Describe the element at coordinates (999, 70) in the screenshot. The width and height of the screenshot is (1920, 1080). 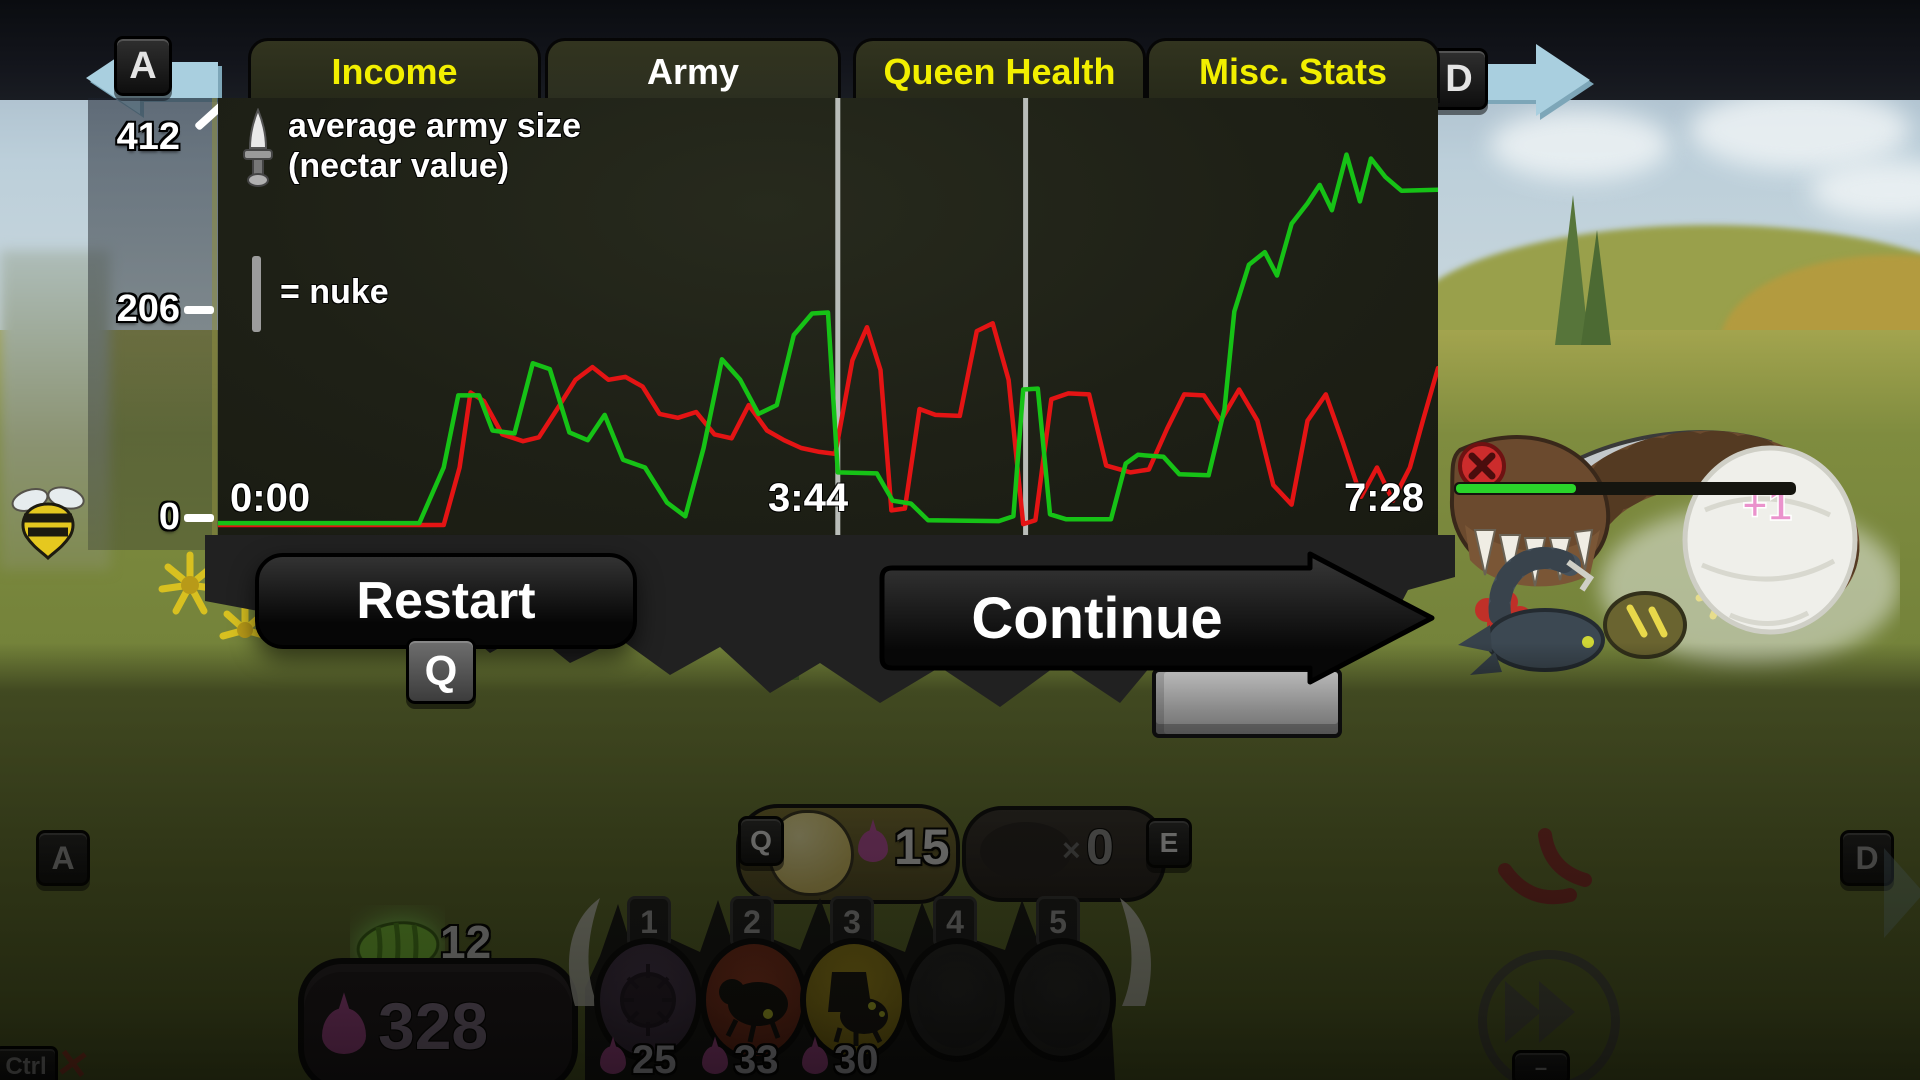
I see `tab-queen-health: Queen Health` at that location.